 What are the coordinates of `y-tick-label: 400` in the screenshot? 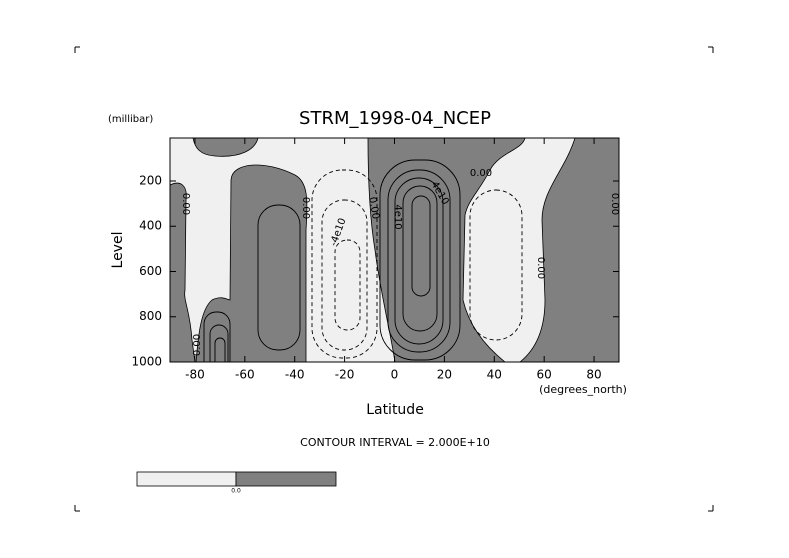 It's located at (150, 226).